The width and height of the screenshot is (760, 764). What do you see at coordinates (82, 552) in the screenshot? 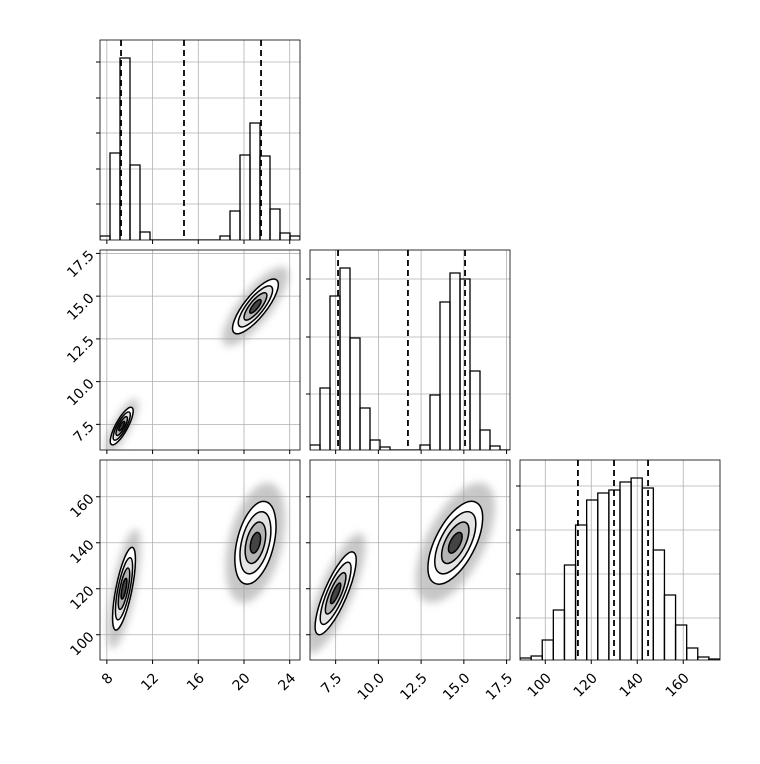
I see `y-tick-label: 140` at bounding box center [82, 552].